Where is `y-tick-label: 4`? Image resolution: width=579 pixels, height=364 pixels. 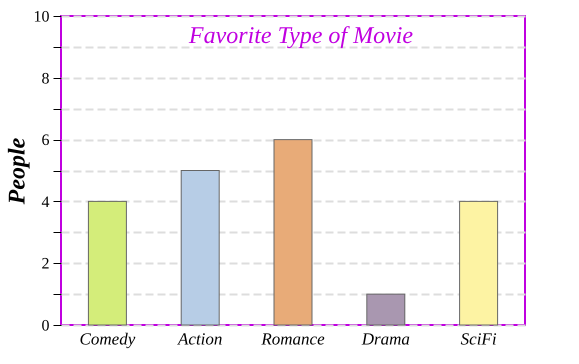 y-tick-label: 4 is located at coordinates (46, 202).